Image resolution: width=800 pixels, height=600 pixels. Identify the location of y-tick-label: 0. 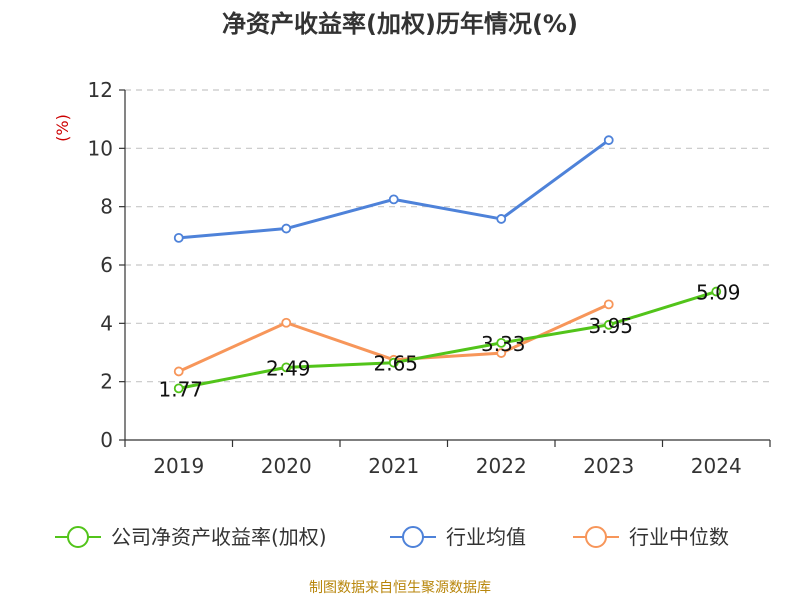
(106, 440).